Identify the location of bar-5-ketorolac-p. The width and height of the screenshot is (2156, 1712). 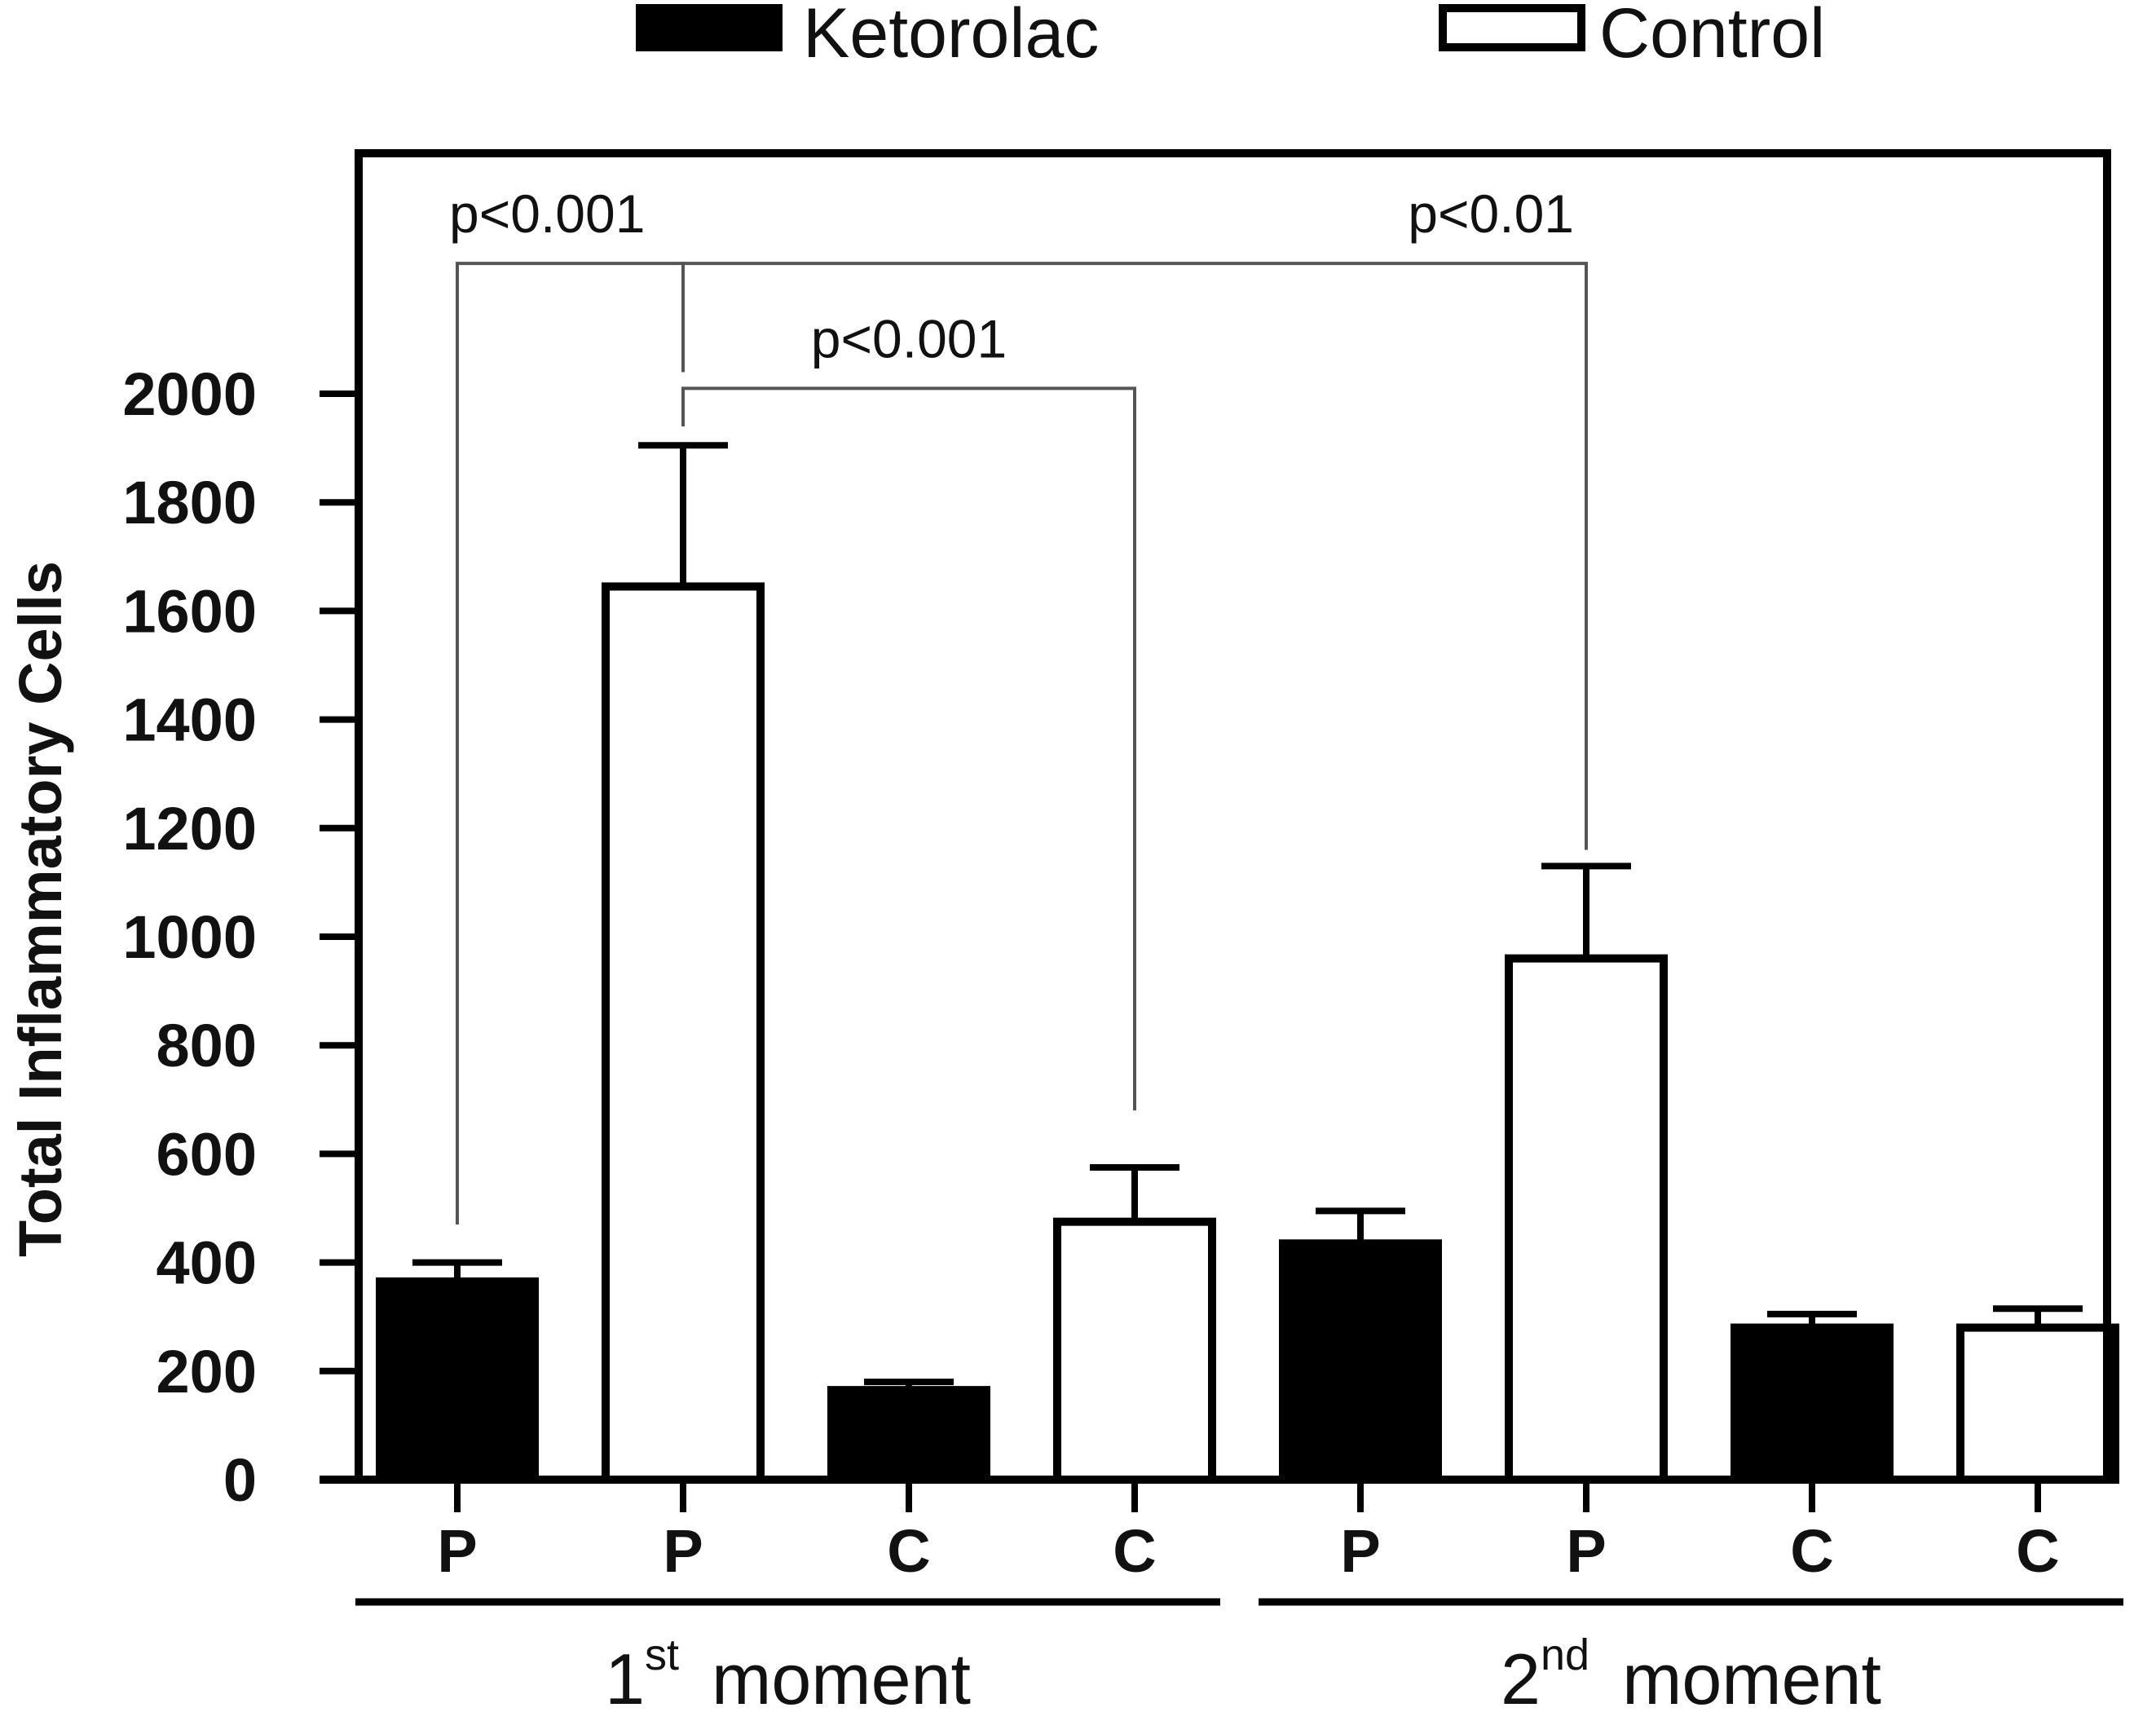
(1360, 1362).